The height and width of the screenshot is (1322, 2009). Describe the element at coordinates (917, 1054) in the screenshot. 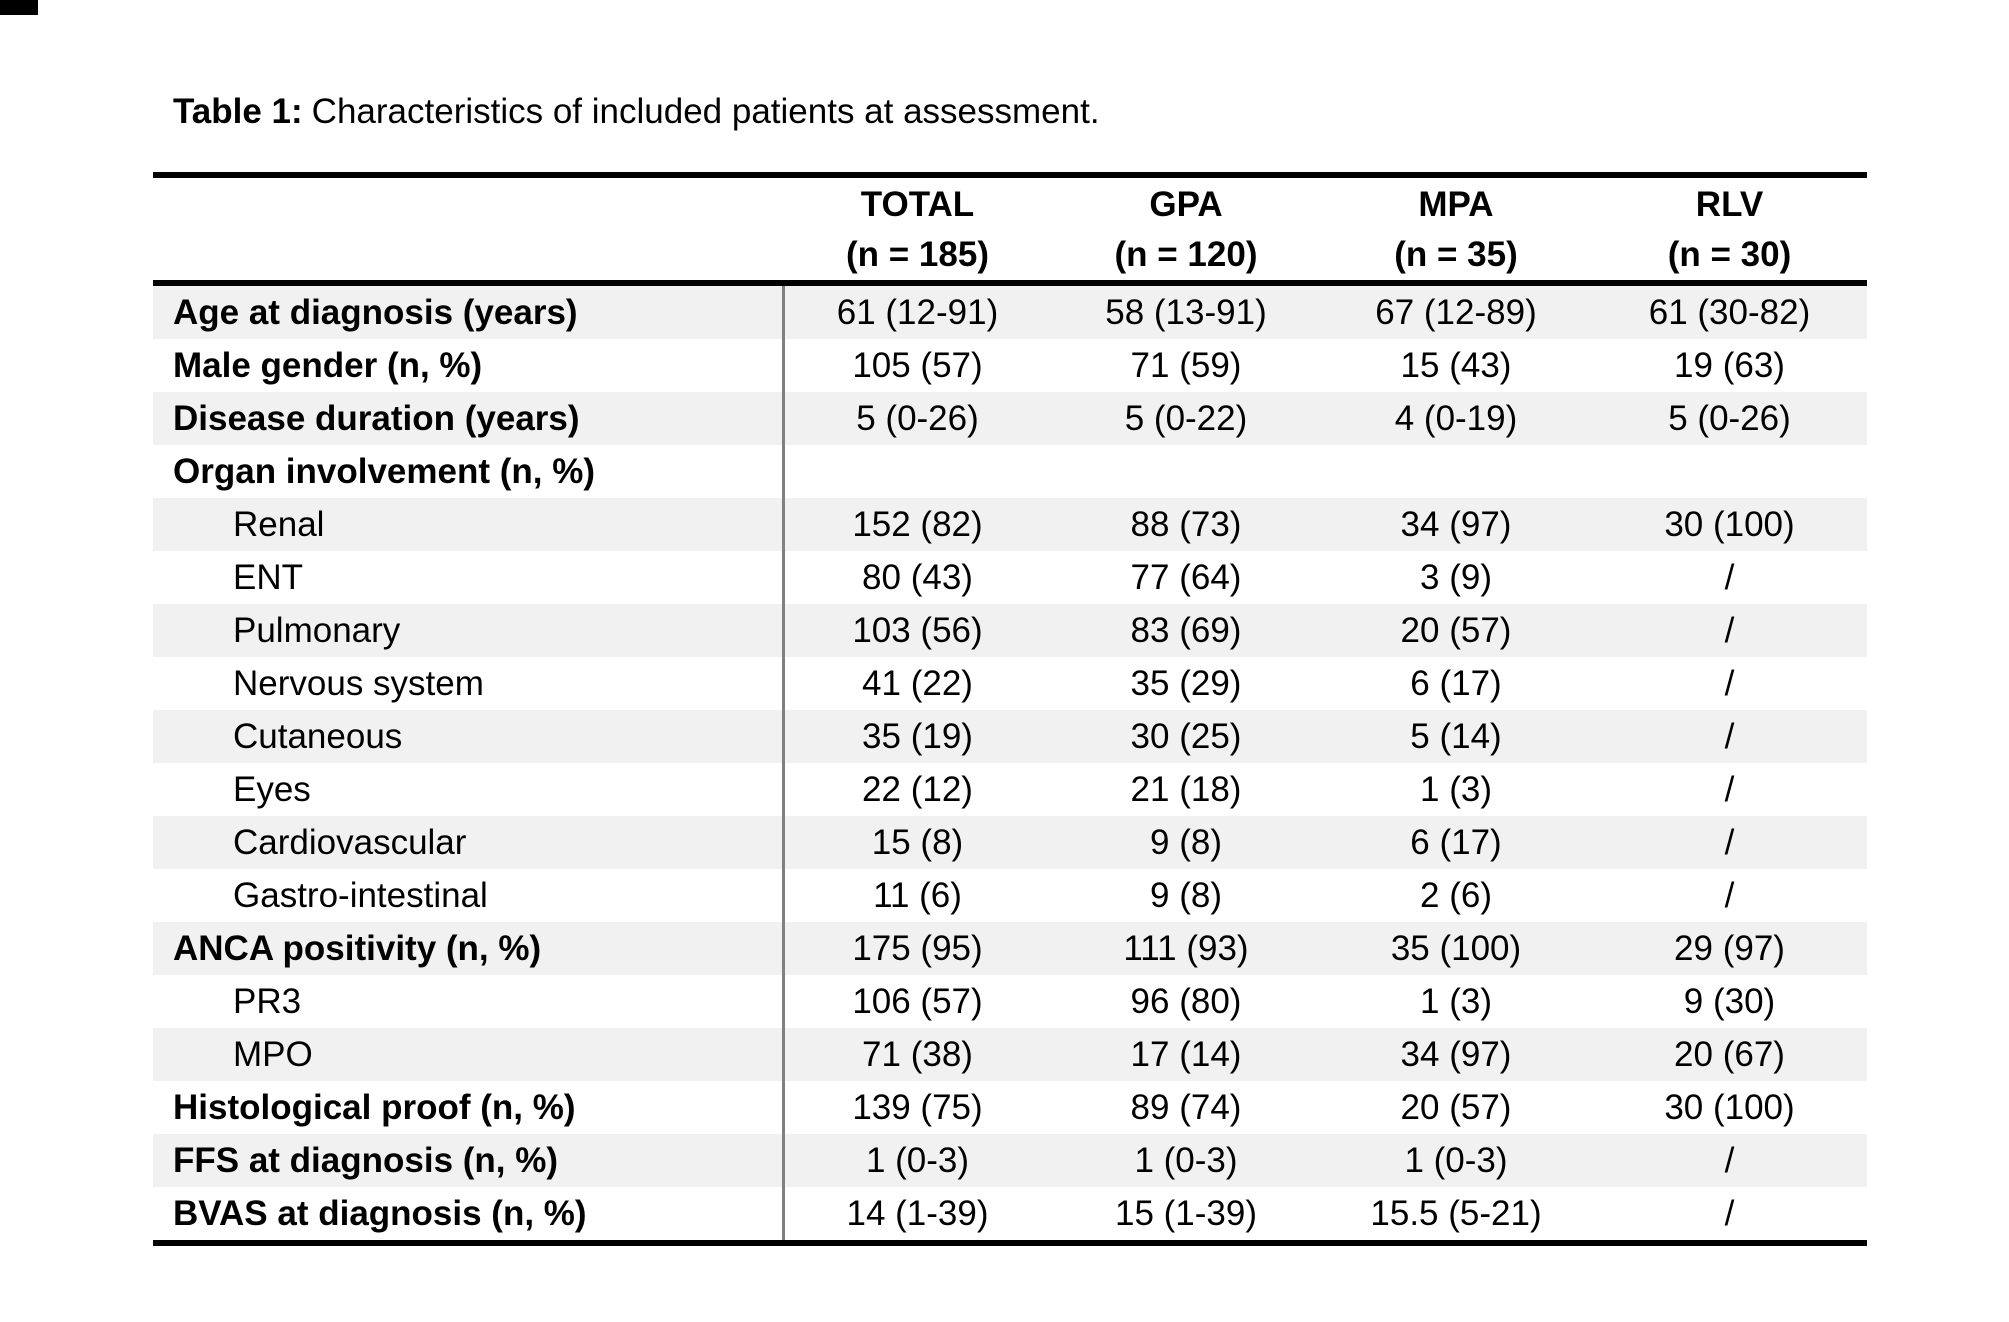

I see `cell-value: 71 (38)` at that location.